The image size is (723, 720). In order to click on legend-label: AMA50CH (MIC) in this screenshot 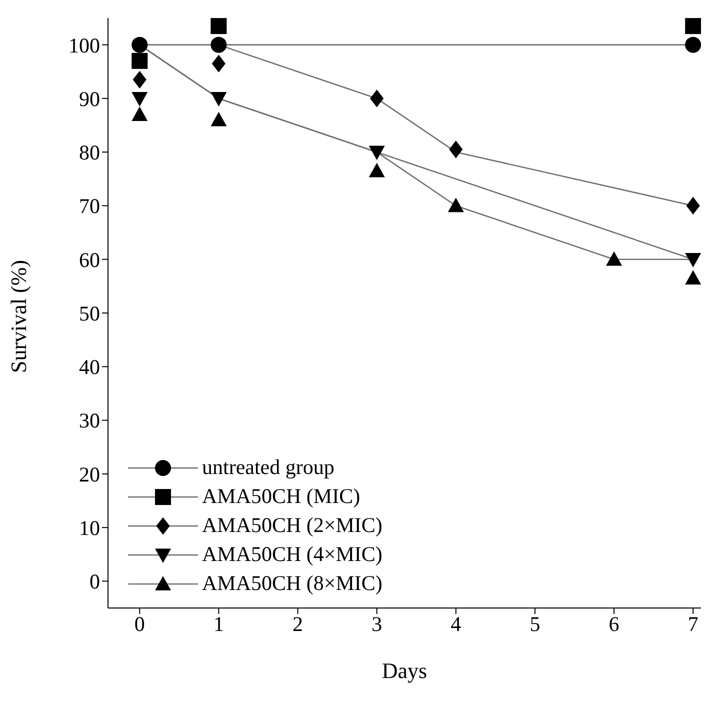, I will do `click(281, 496)`.